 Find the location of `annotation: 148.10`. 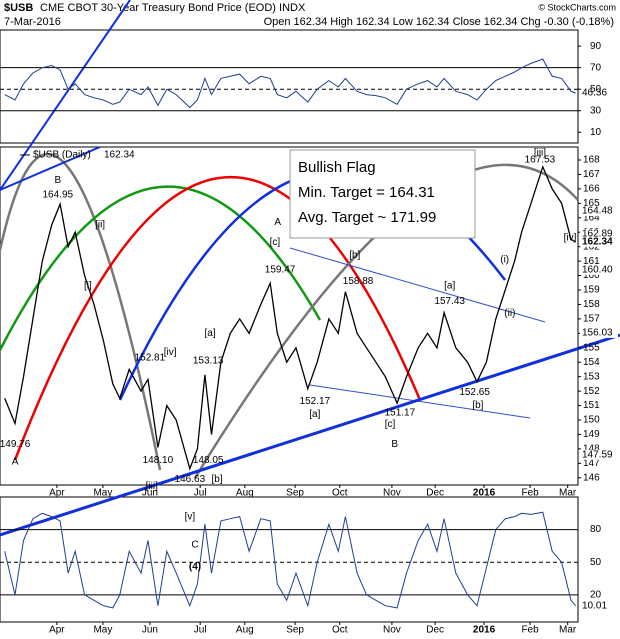

annotation: 148.10 is located at coordinates (158, 460).